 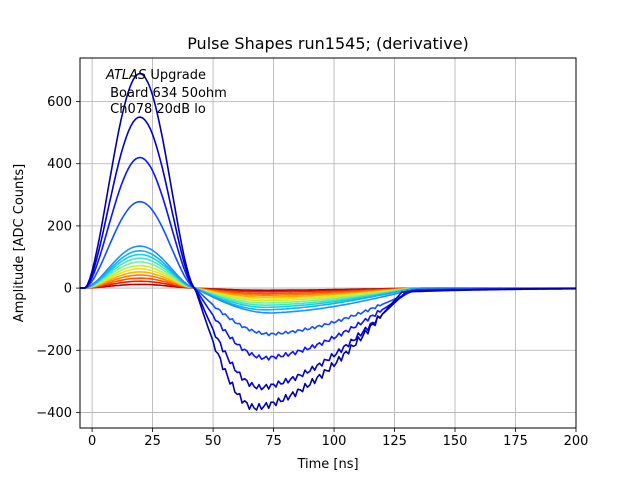 What do you see at coordinates (394, 441) in the screenshot?
I see `x-tick-label: 125` at bounding box center [394, 441].